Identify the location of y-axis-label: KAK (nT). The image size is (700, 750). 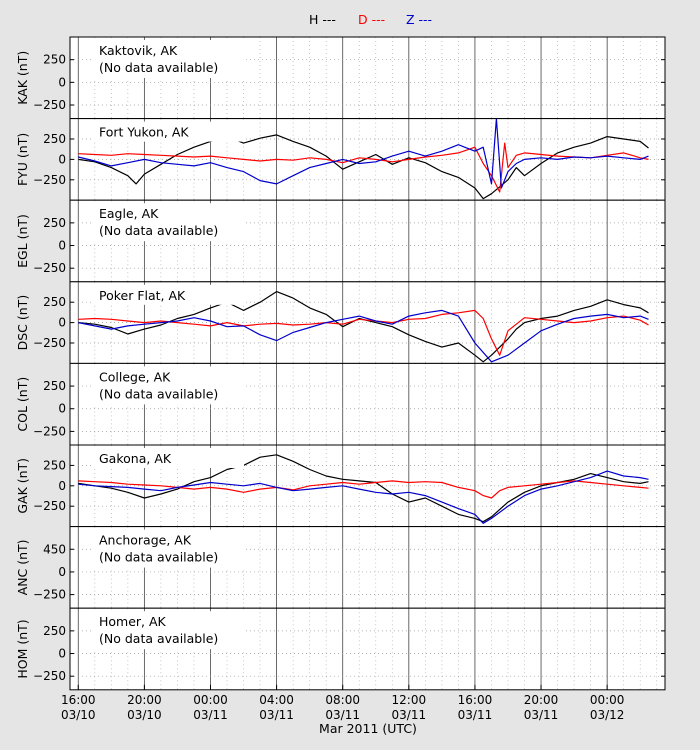
(22, 78).